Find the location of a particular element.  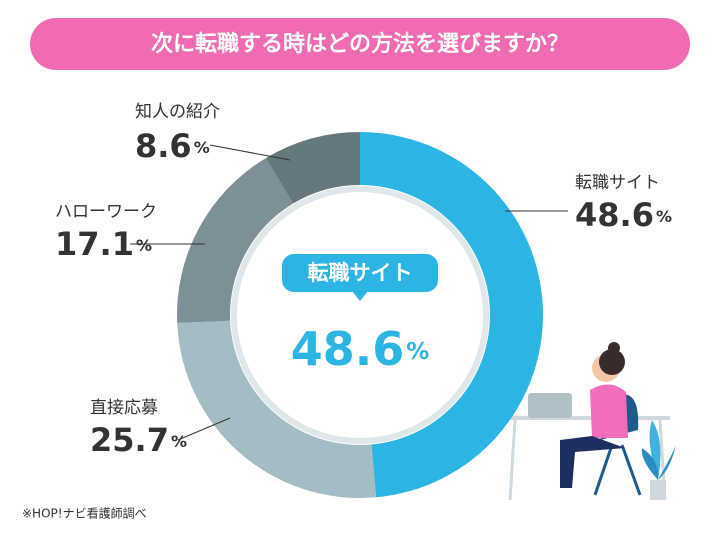

category-label: ハローワーク is located at coordinates (106, 212).